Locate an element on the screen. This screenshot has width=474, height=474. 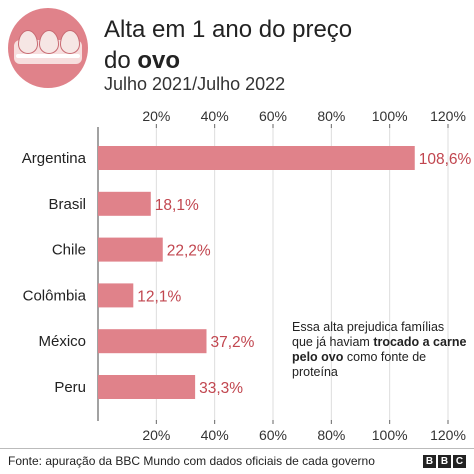
x-tick-label-top: 40% is located at coordinates (215, 116).